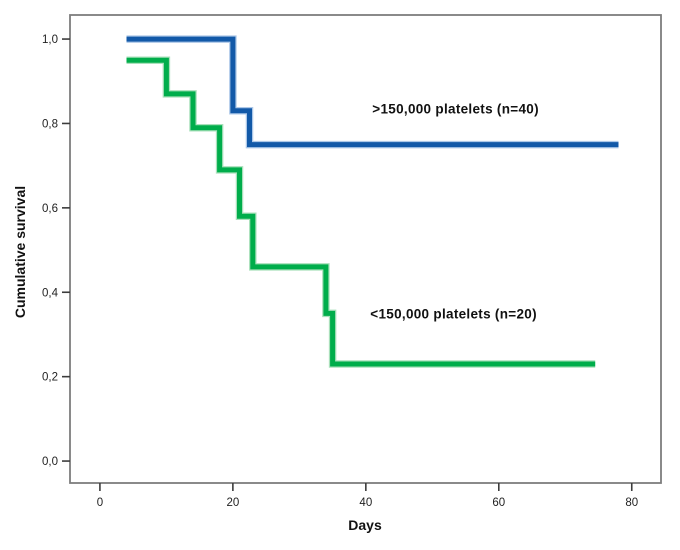 Image resolution: width=680 pixels, height=550 pixels. Describe the element at coordinates (50, 293) in the screenshot. I see `y-tick-label: 0,4` at that location.